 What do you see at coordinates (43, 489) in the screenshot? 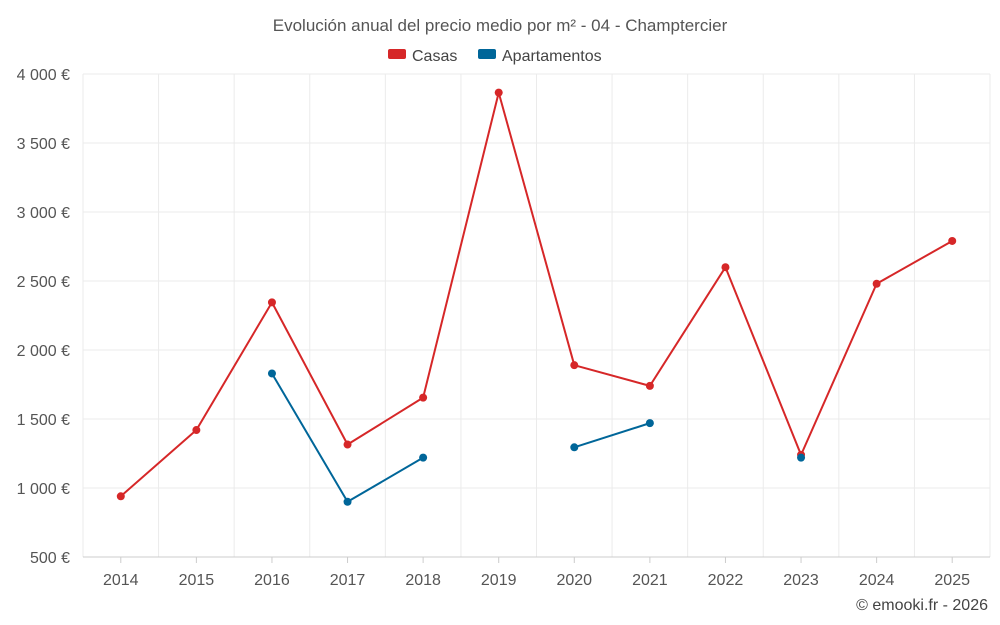
I see `y-tick-label: 1 000 €` at bounding box center [43, 489].